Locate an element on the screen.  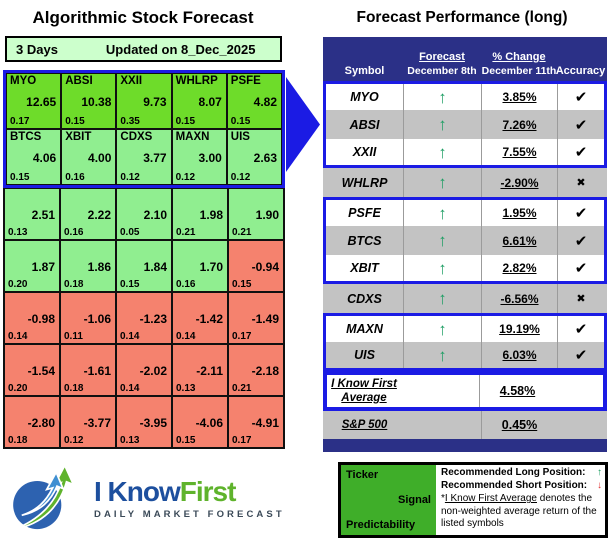
forecast-cell: 2.51 0.13 is located at coordinates (32, 214).